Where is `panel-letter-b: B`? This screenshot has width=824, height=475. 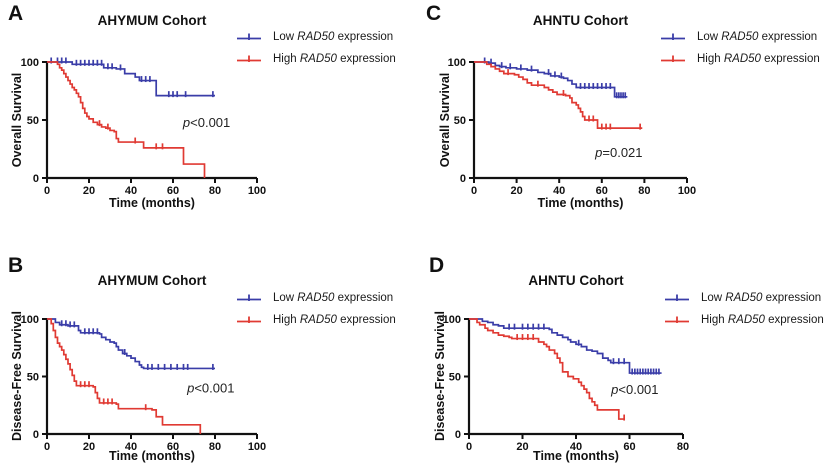 panel-letter-b: B is located at coordinates (16, 265).